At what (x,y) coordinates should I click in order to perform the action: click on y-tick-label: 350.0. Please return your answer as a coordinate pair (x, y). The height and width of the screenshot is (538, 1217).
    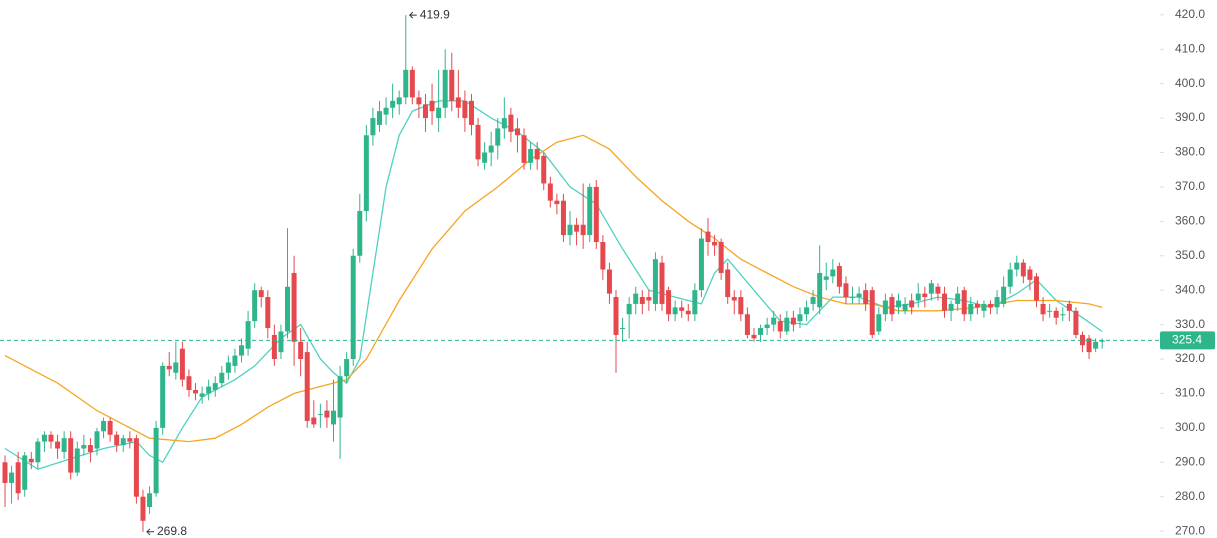
    Looking at the image, I should click on (1190, 255).